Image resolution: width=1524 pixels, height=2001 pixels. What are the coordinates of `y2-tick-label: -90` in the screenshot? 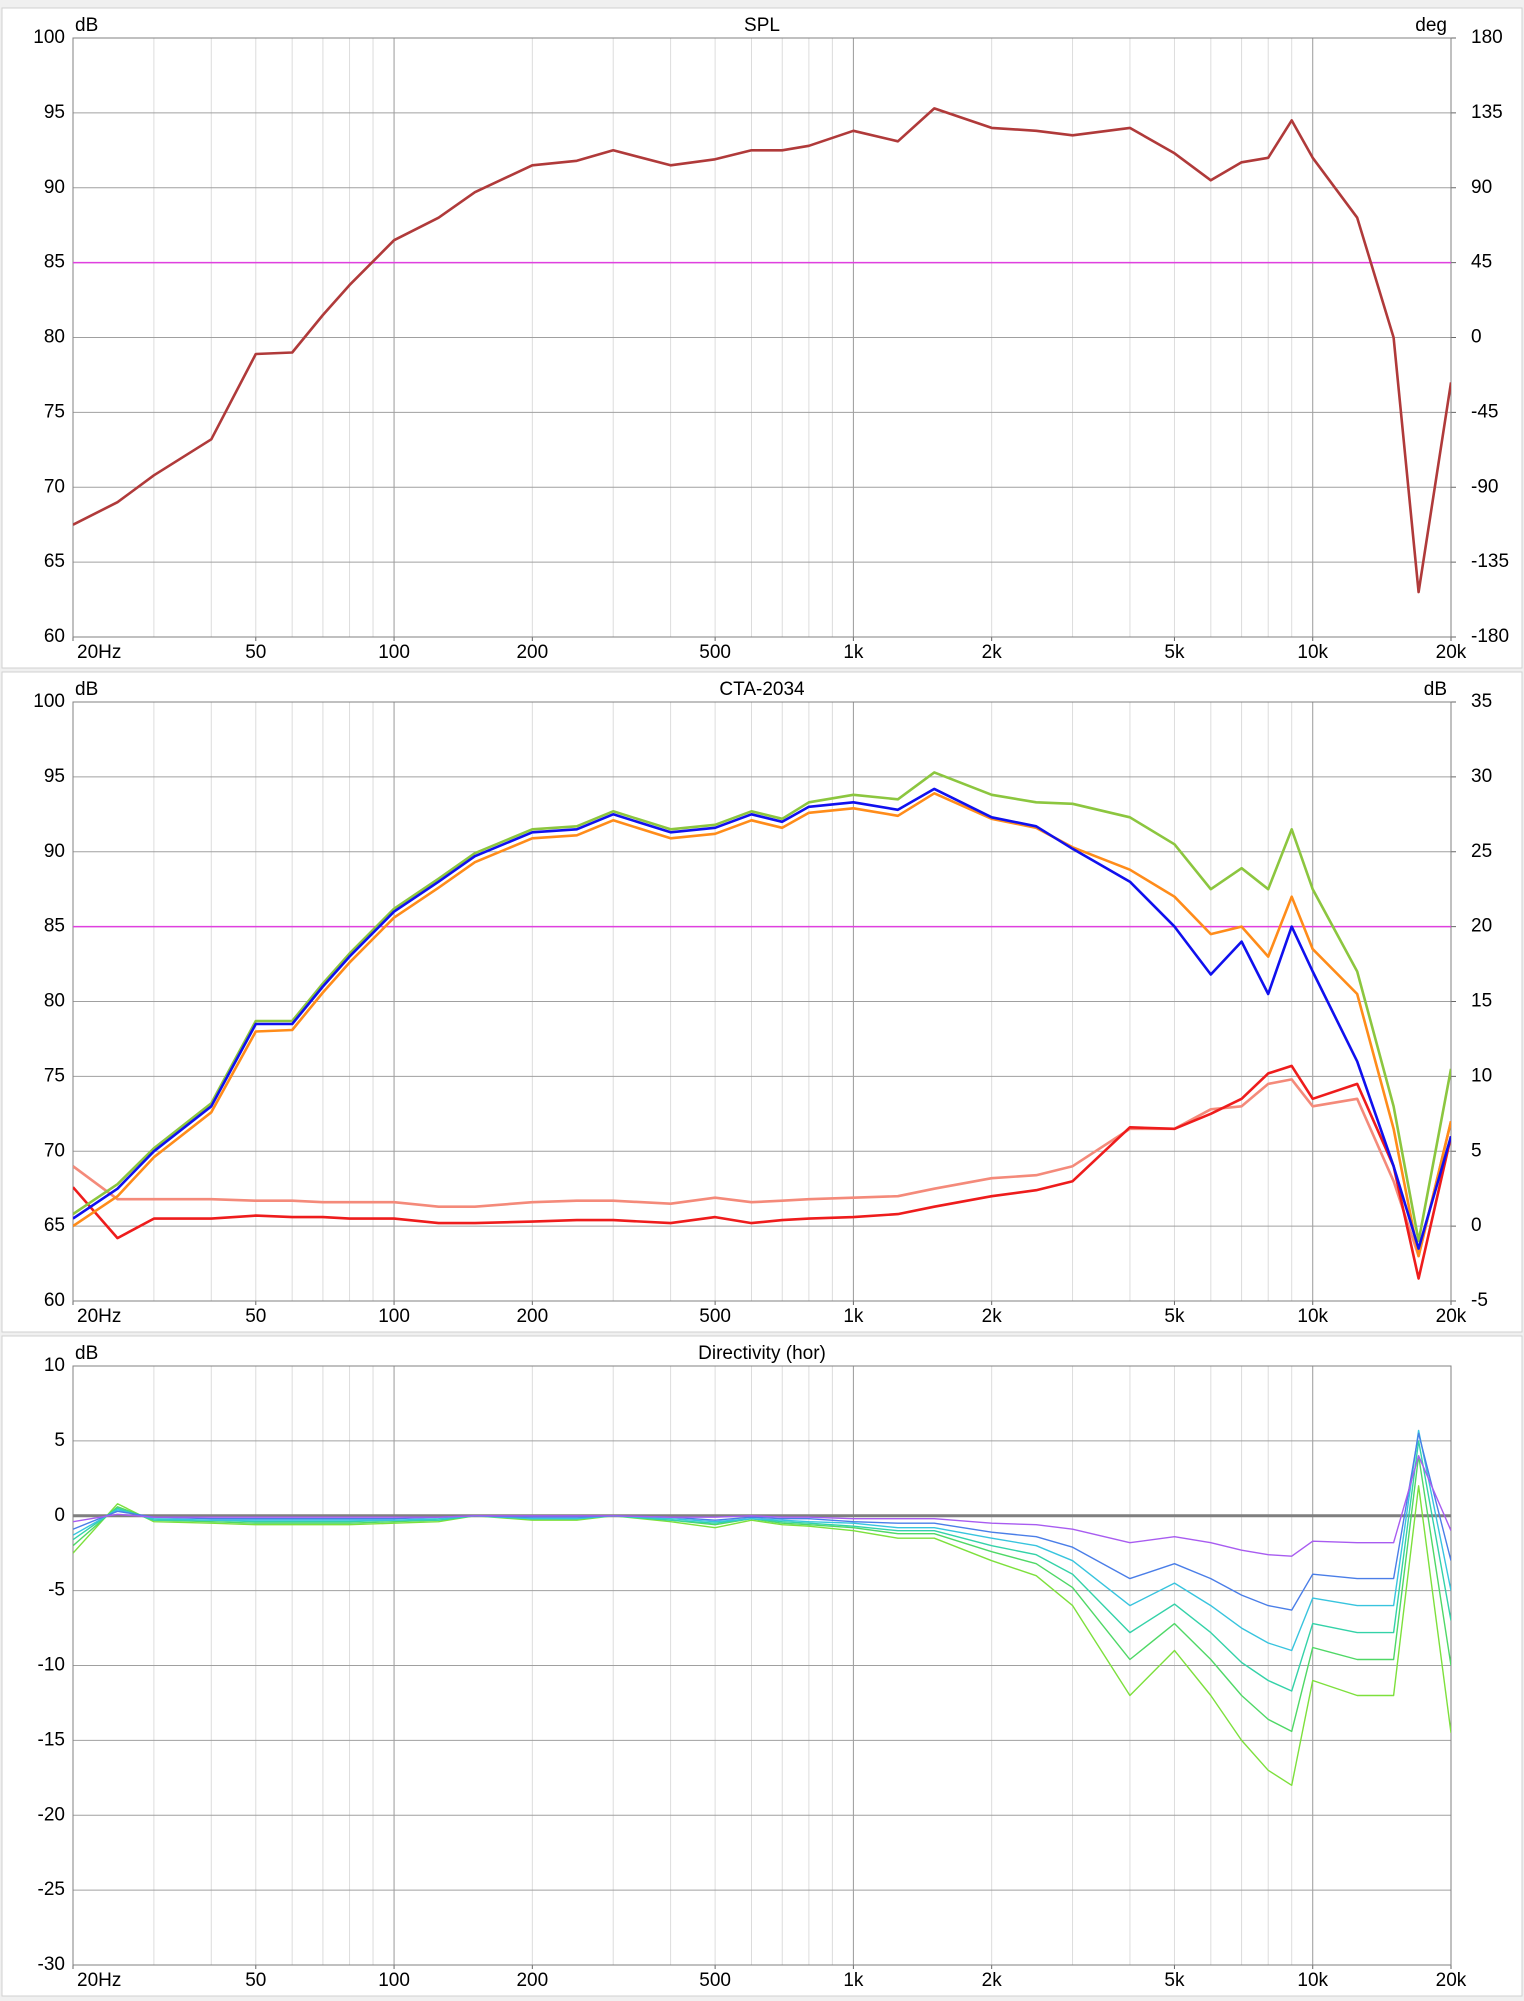 It's located at (1484, 486).